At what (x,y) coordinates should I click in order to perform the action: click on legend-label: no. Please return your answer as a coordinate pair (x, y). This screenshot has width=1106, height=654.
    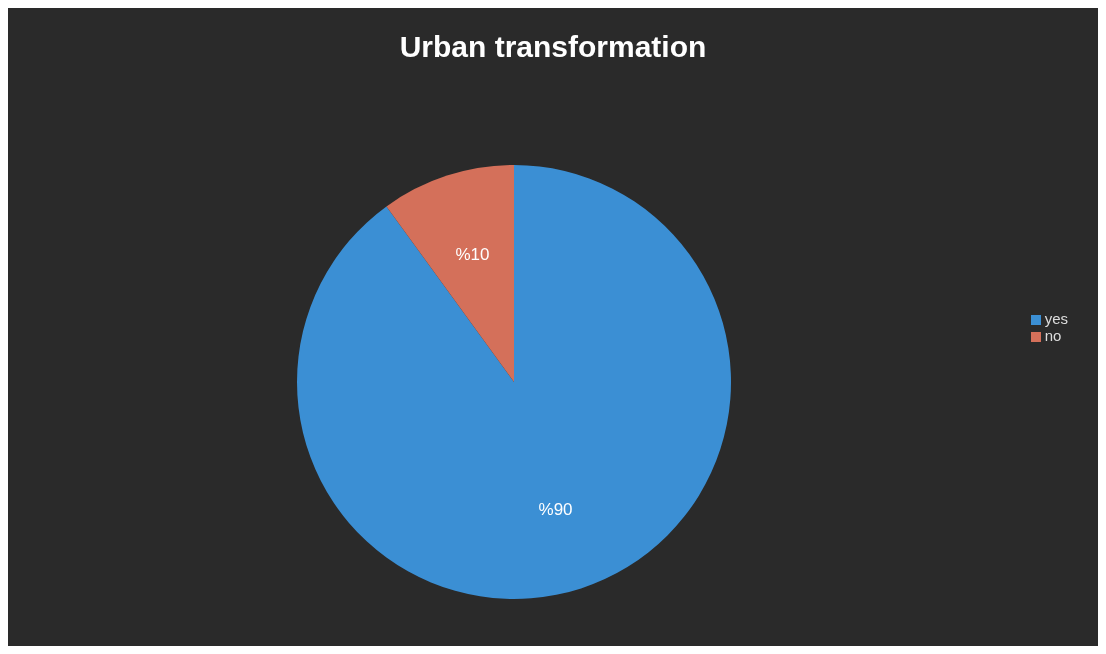
    Looking at the image, I should click on (1053, 335).